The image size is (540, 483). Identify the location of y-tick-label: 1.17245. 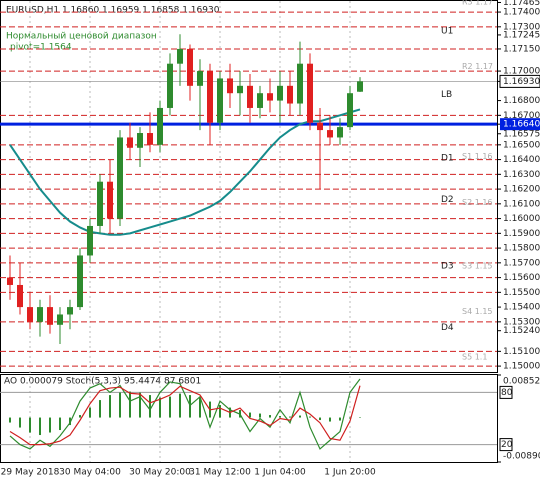
(521, 35).